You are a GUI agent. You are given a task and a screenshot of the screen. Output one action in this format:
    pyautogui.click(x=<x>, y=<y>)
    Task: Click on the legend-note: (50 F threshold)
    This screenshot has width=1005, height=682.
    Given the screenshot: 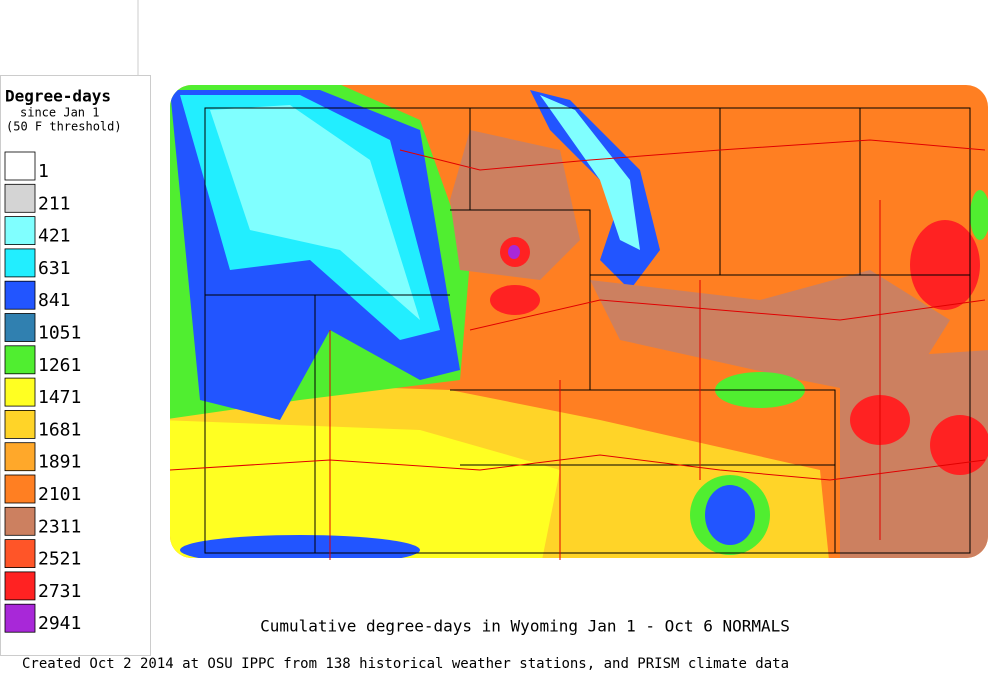 What is the action you would take?
    pyautogui.click(x=64, y=127)
    